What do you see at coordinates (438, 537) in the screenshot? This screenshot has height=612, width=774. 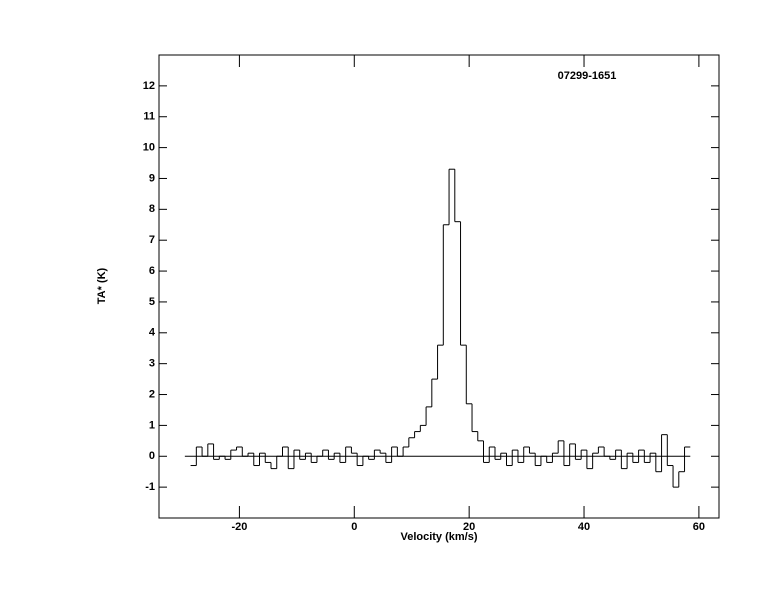 I see `x-axis-label: Velocity (km/s)` at bounding box center [438, 537].